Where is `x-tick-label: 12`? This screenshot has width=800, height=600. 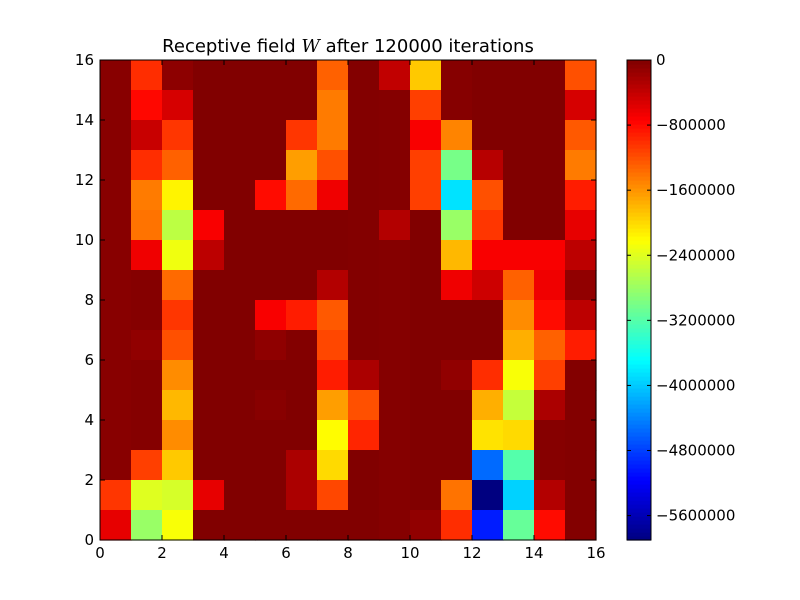
x-tick-label: 12 is located at coordinates (471, 553).